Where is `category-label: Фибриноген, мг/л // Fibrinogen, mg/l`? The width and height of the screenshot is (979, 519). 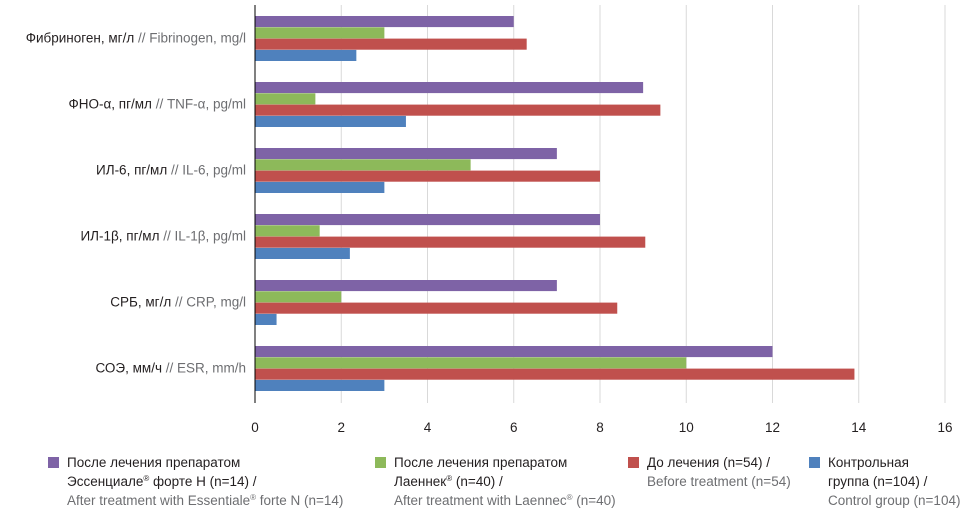 category-label: Фибриноген, мг/л // Fibrinogen, mg/l is located at coordinates (136, 38).